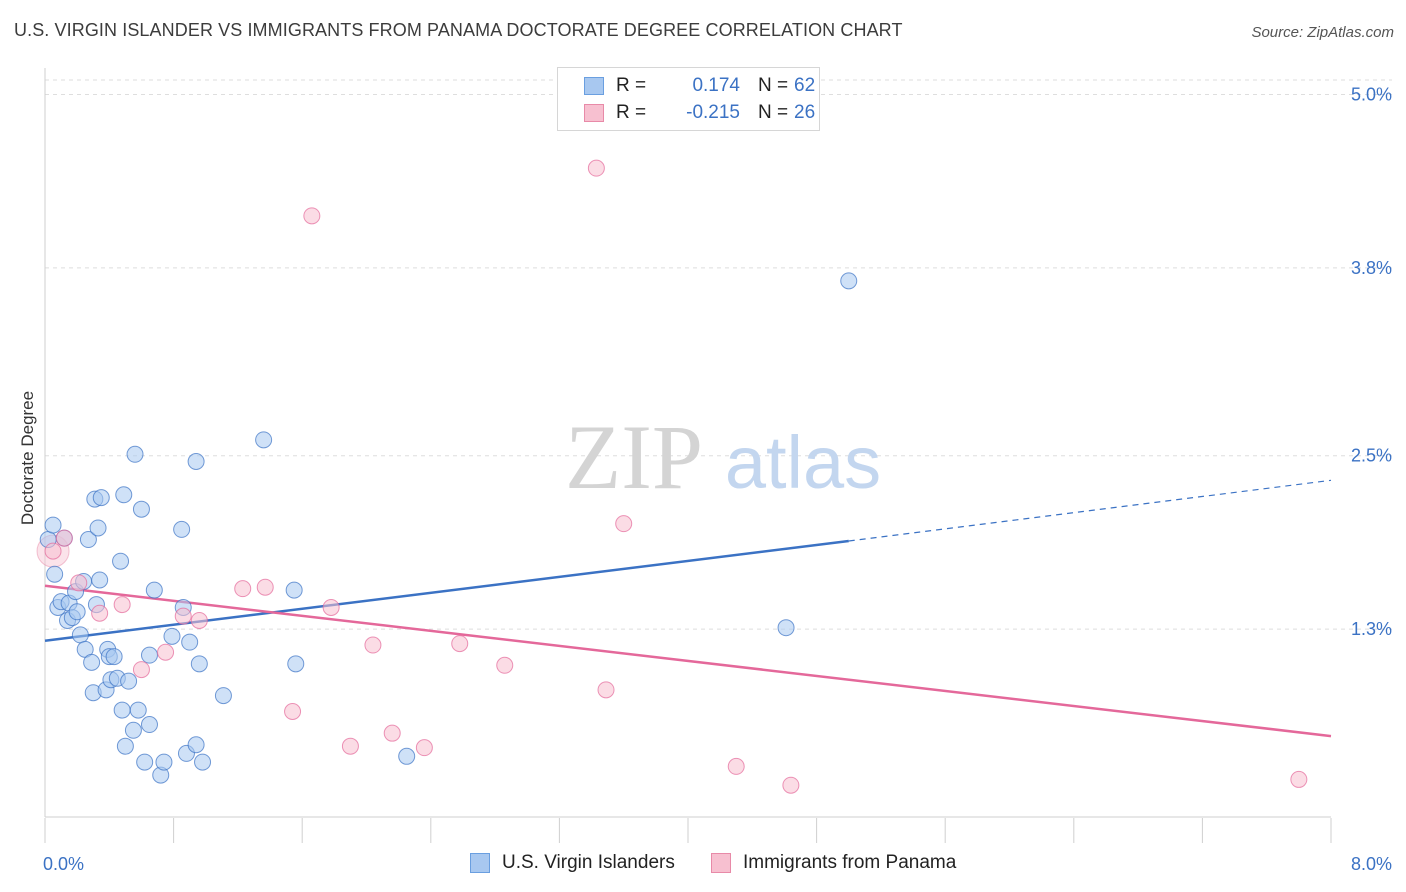  What do you see at coordinates (1371, 268) in the screenshot?
I see `y-tick-label: 3.8%` at bounding box center [1371, 268].